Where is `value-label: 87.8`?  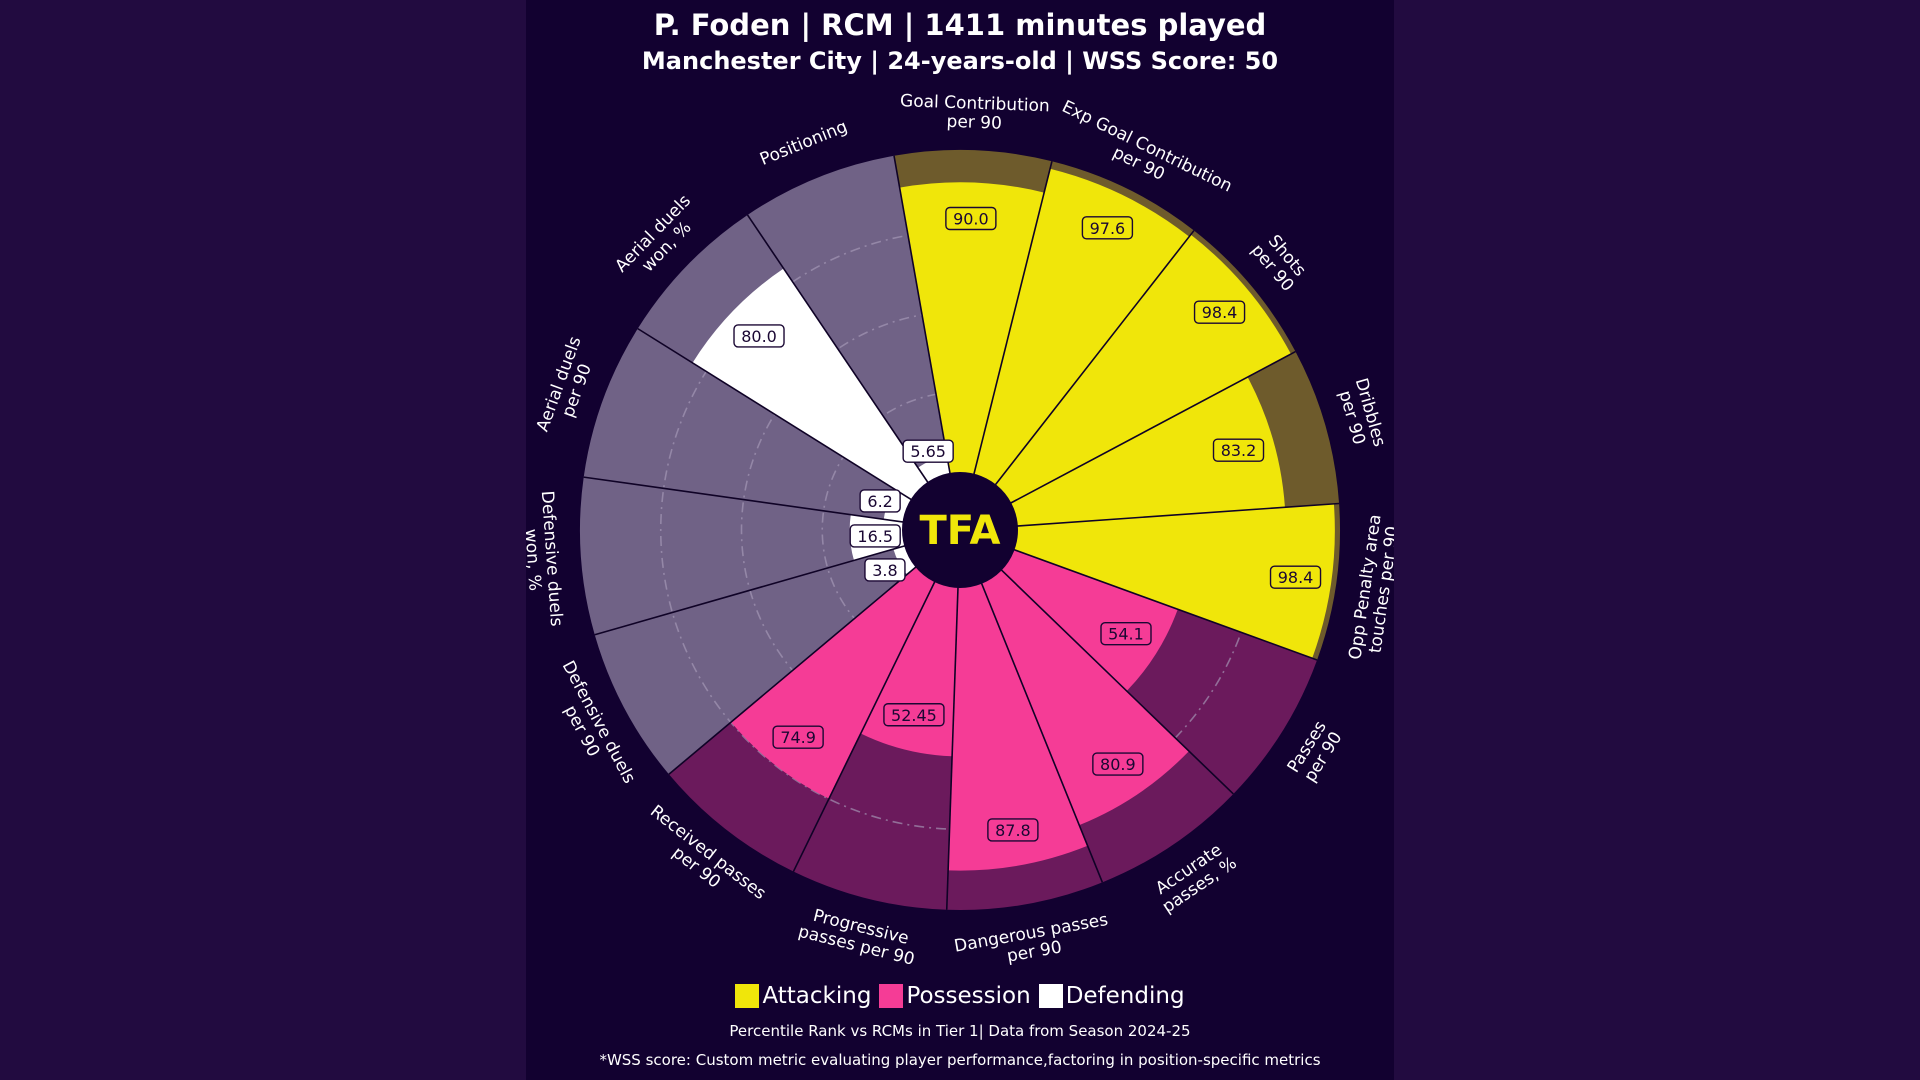 value-label: 87.8 is located at coordinates (1013, 830).